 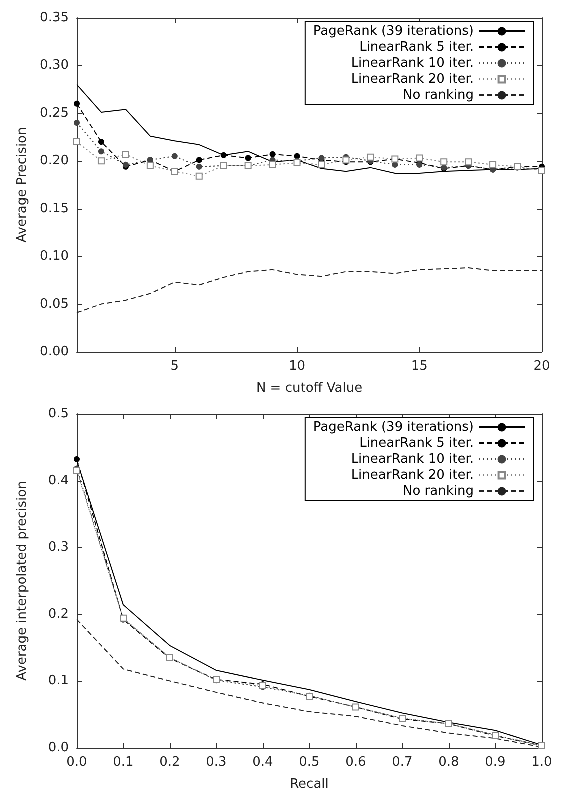 I want to click on y-axis-title: Average interpolated precision, so click(x=22, y=581).